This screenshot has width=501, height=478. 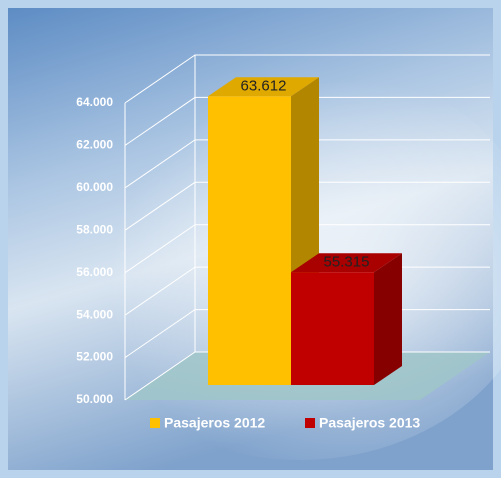 I want to click on y-tick-label: 58.000, so click(x=94, y=229).